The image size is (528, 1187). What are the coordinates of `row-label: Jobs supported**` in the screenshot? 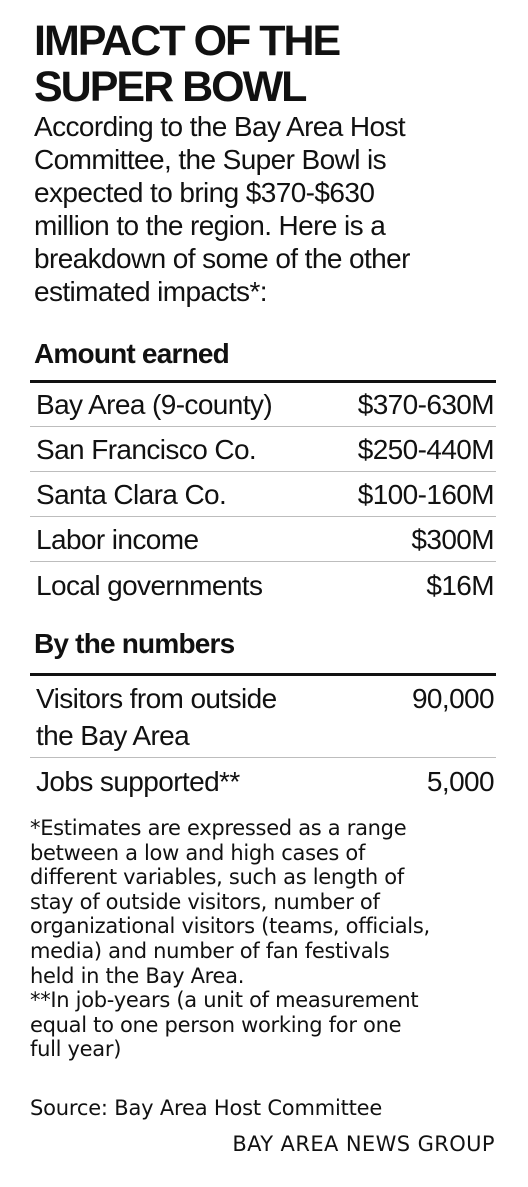 It's located at (138, 781).